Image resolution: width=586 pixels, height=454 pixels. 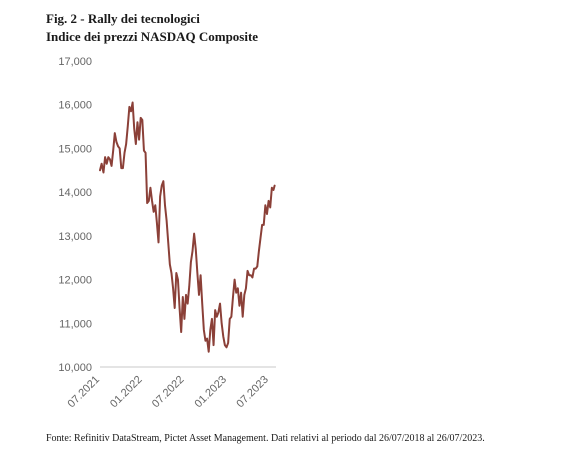 What do you see at coordinates (75, 368) in the screenshot?
I see `y-tick-label: 10,000` at bounding box center [75, 368].